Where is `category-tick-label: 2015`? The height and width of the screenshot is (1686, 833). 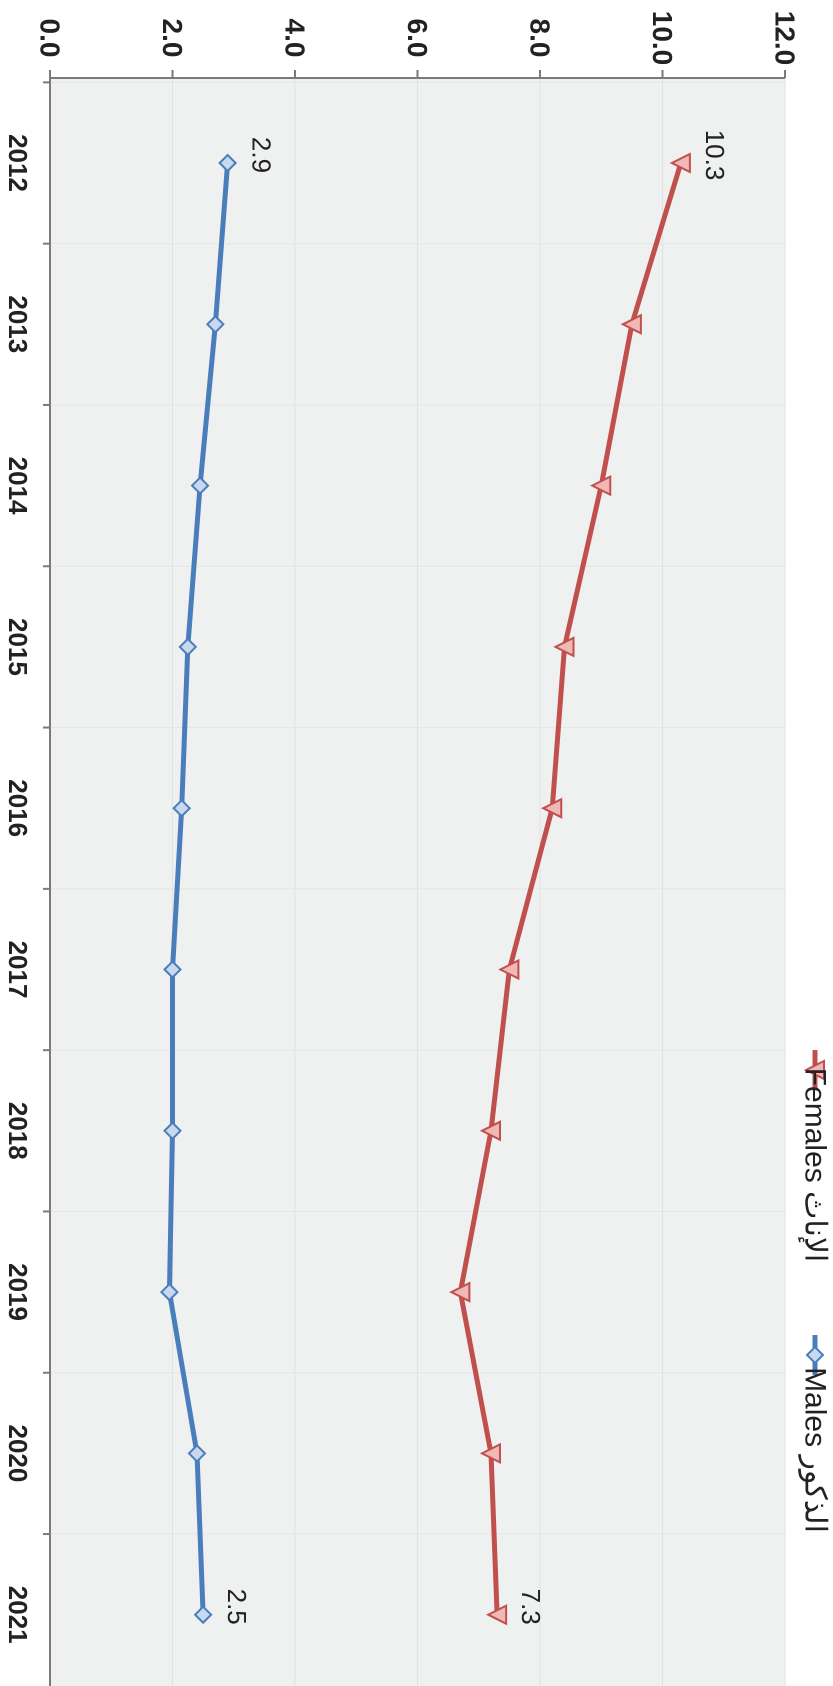
category-tick-label: 2015 is located at coordinates (18, 647).